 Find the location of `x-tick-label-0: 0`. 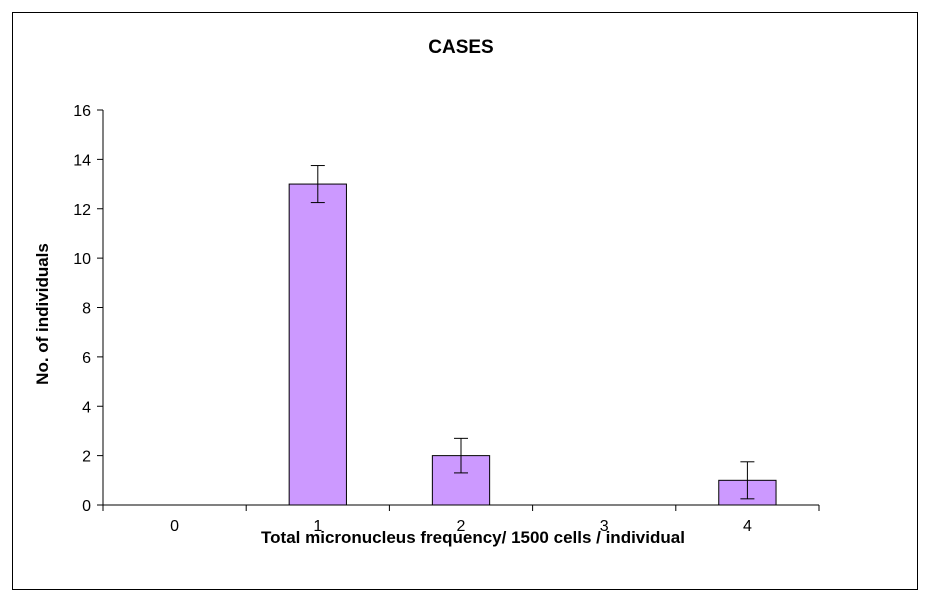

x-tick-label-0: 0 is located at coordinates (174, 526).